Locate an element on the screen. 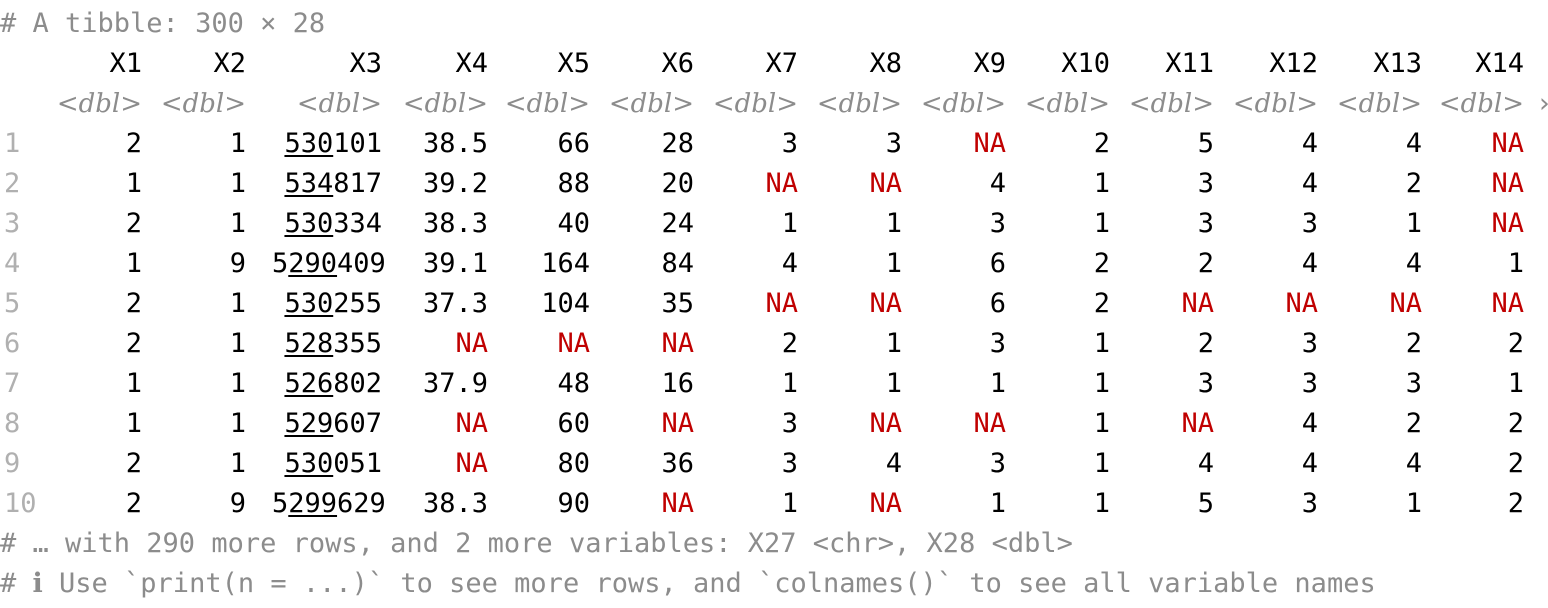 This screenshot has width=1548, height=608. column-name: X3 is located at coordinates (365, 63).